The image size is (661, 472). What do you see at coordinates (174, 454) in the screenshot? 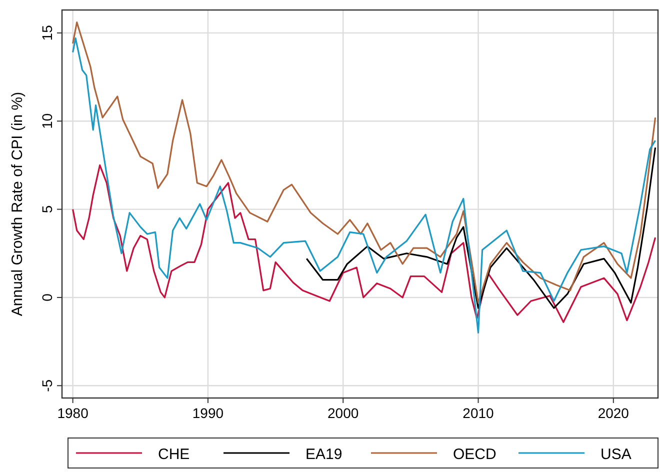
I see `legend-label: CHE` at bounding box center [174, 454].